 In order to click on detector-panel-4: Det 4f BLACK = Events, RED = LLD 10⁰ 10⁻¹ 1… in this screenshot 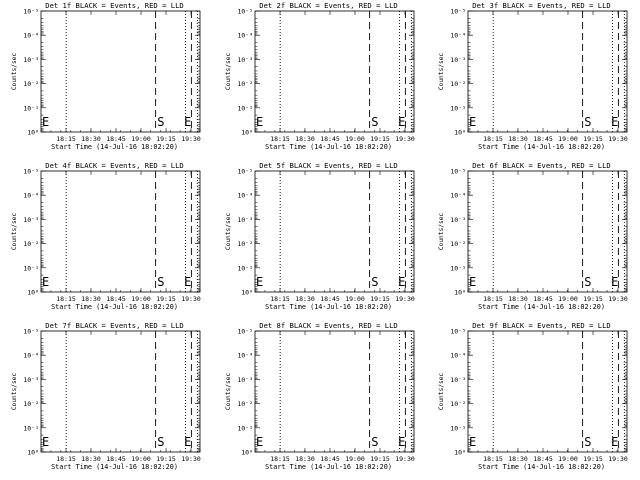, I will do `click(106, 236)`.